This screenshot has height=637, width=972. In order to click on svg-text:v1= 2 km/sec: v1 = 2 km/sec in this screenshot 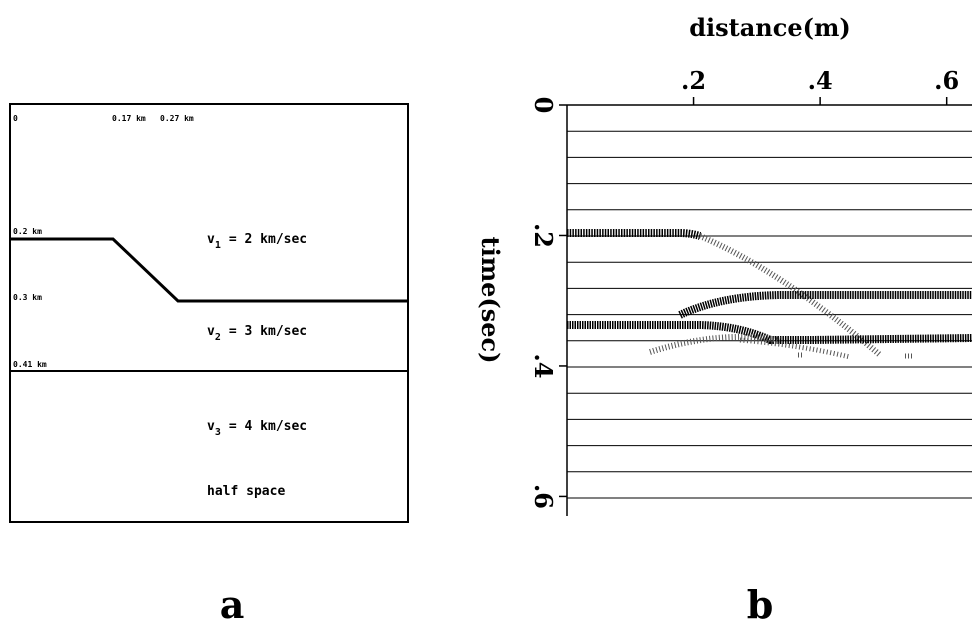, I will do `click(257, 241)`.